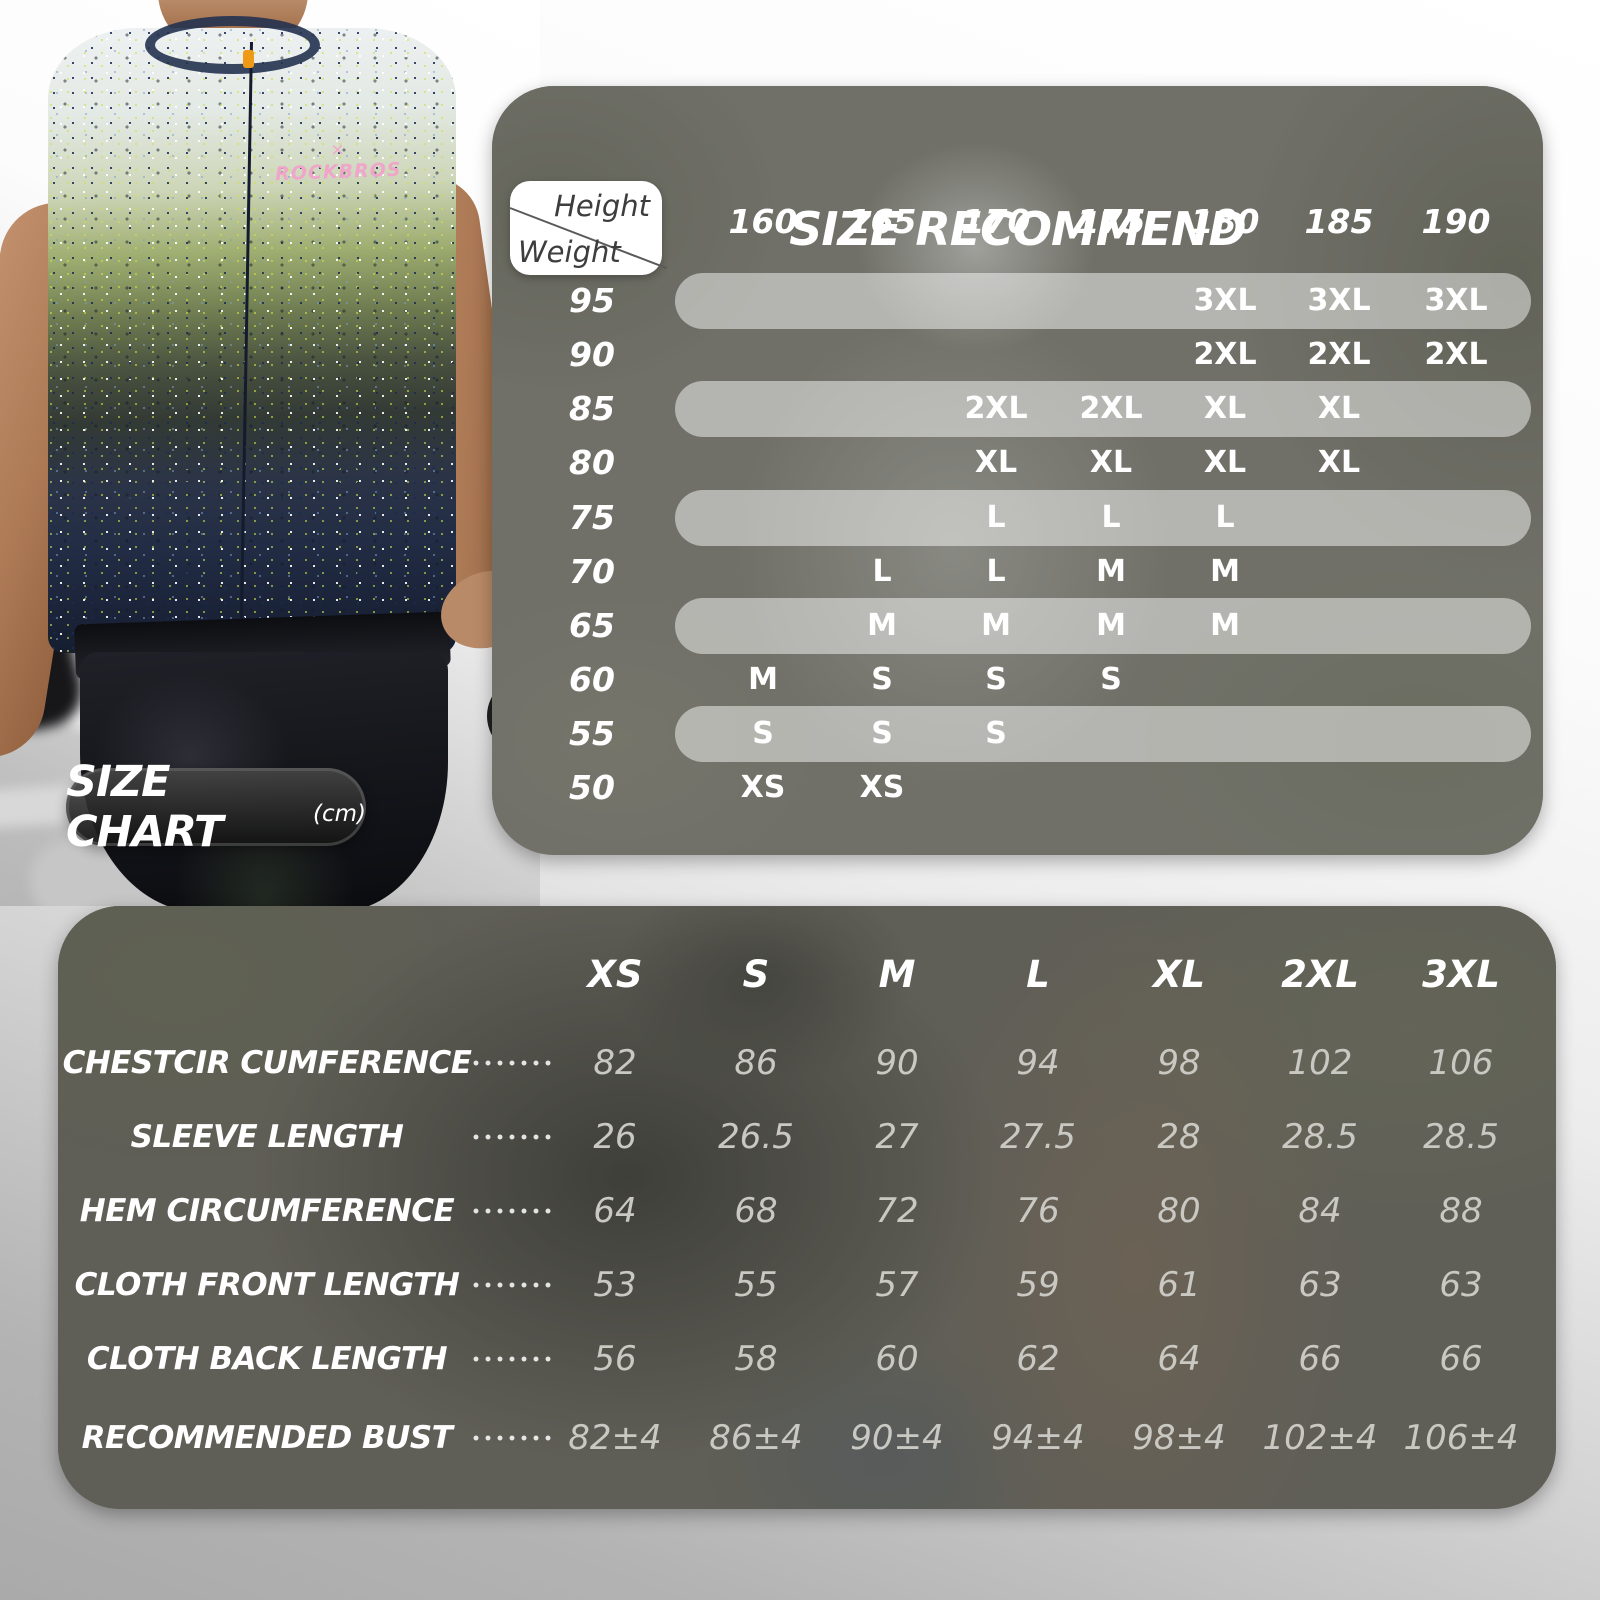 This screenshot has height=1600, width=1600. Describe the element at coordinates (1179, 1137) in the screenshot. I see `measurement-value: 28` at that location.